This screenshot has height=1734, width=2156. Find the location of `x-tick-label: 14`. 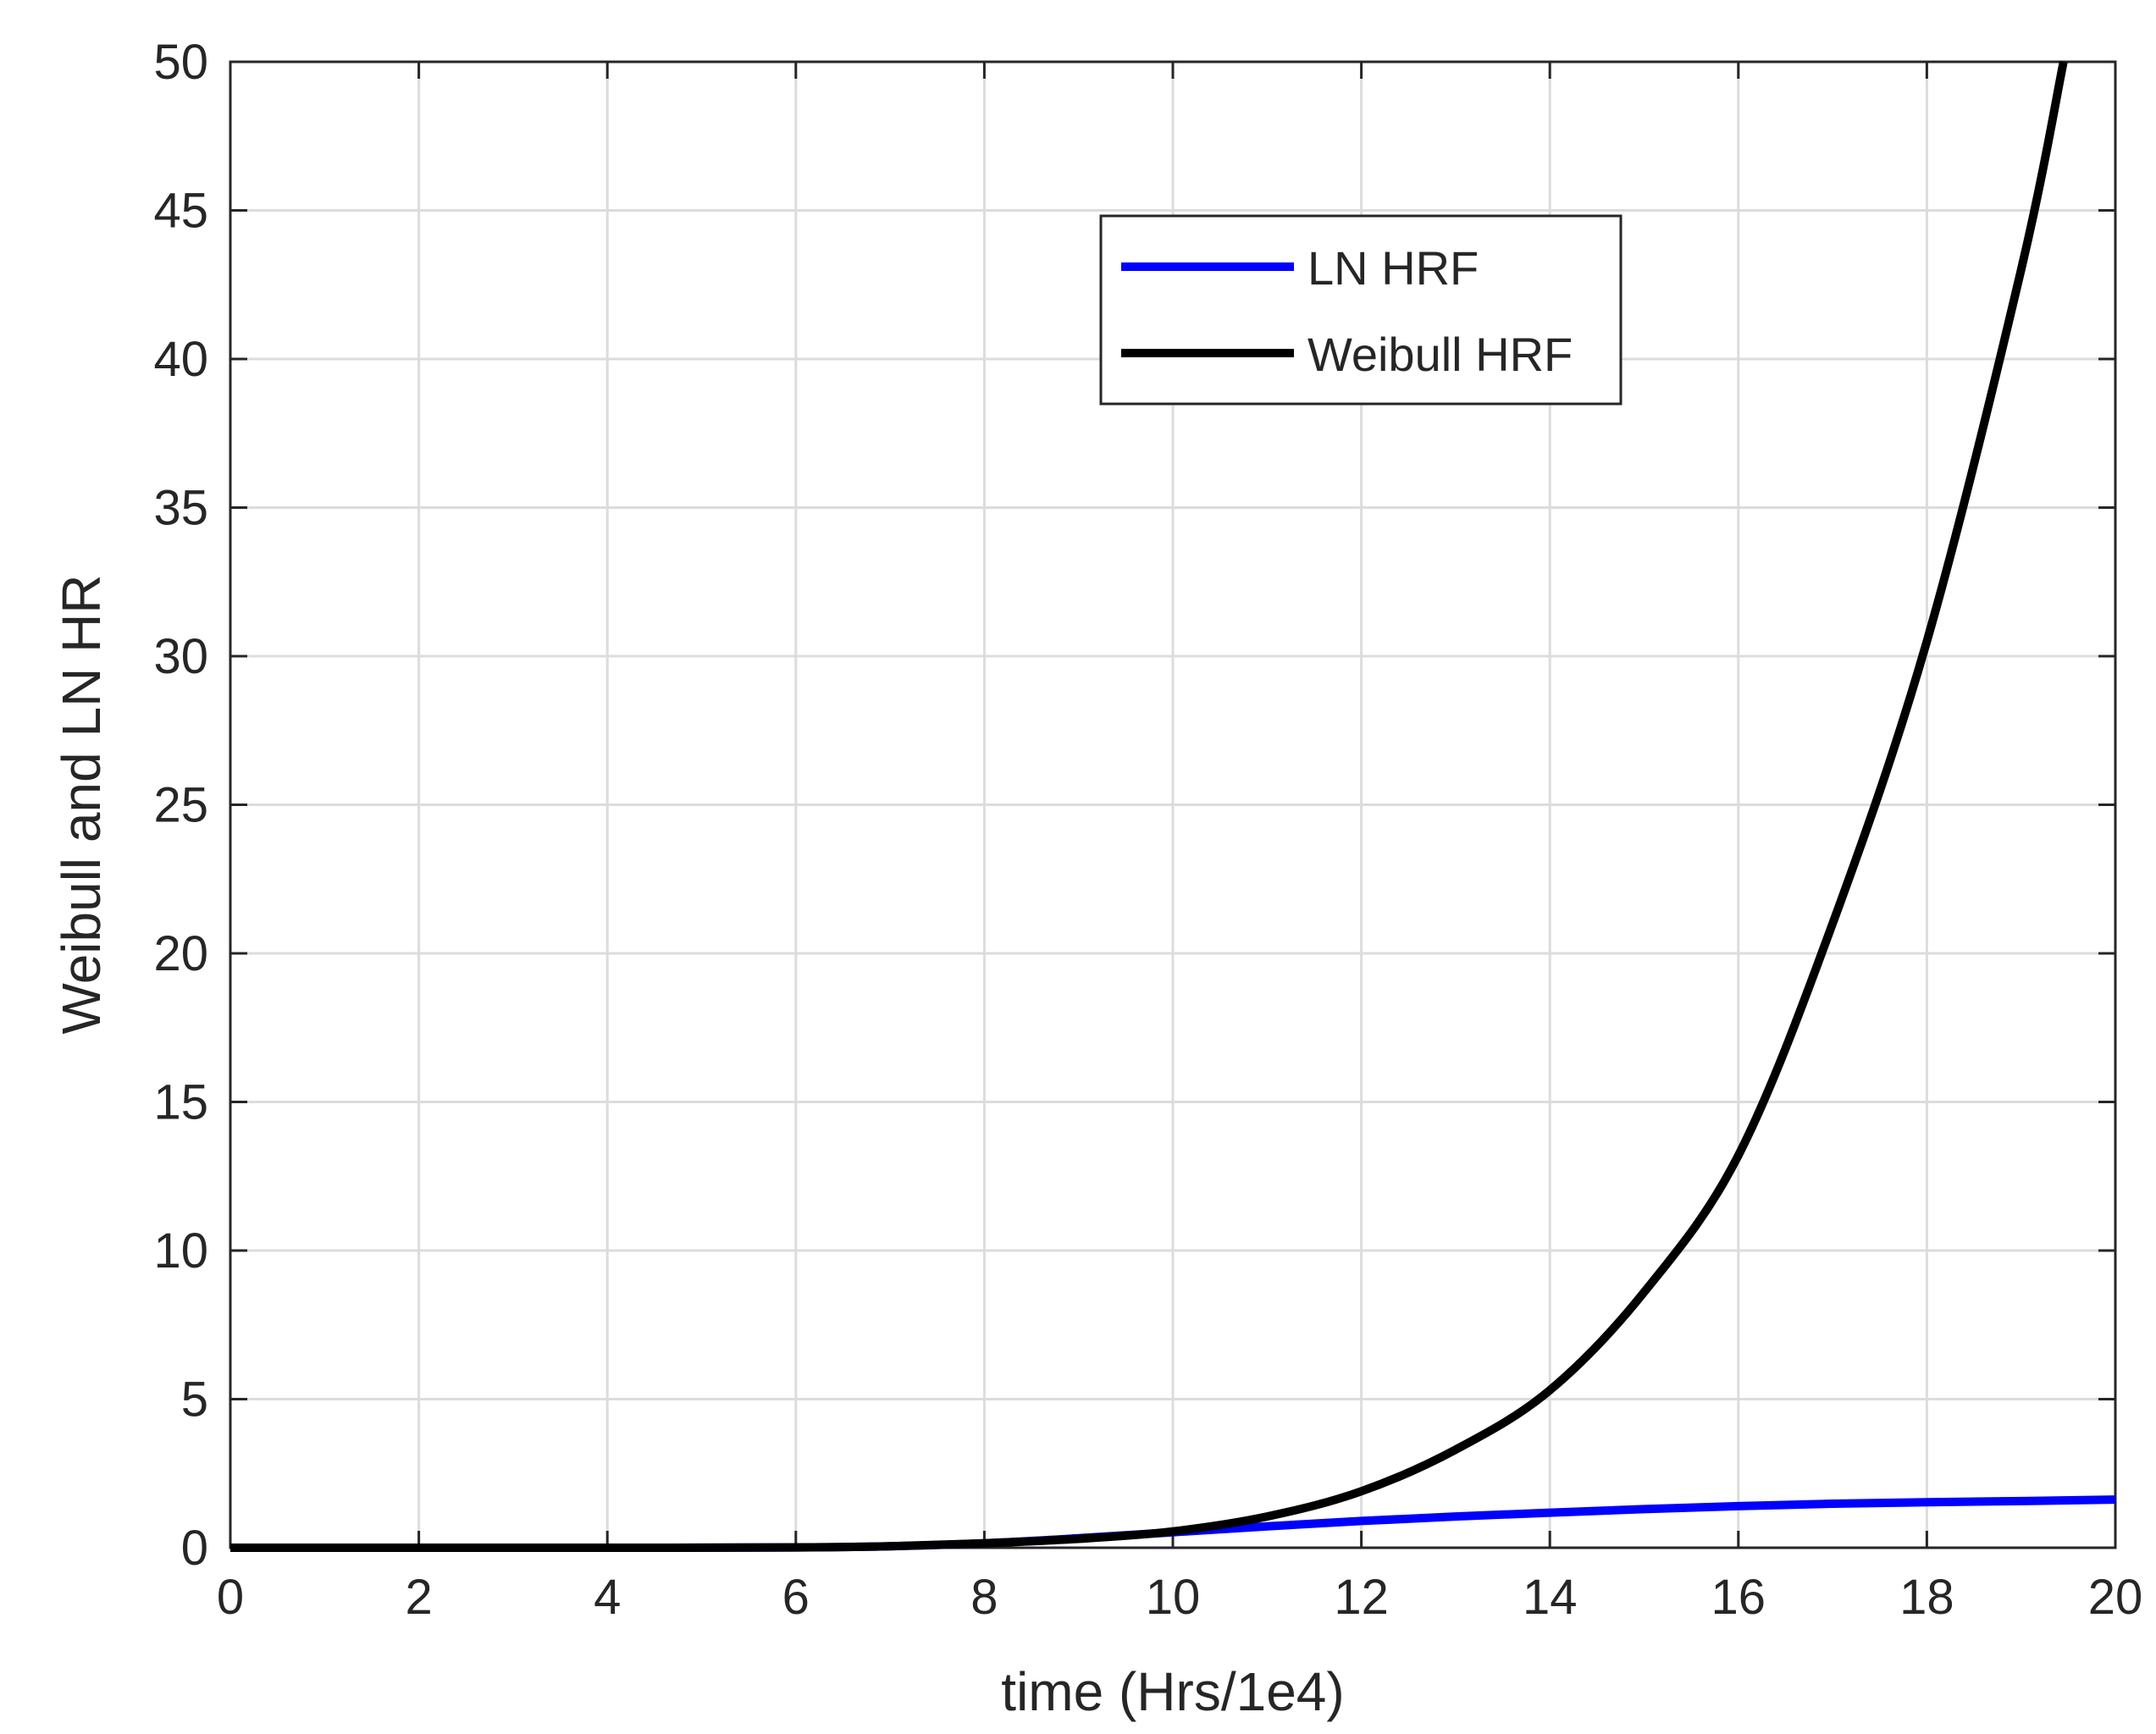

x-tick-label: 14 is located at coordinates (1550, 1598).